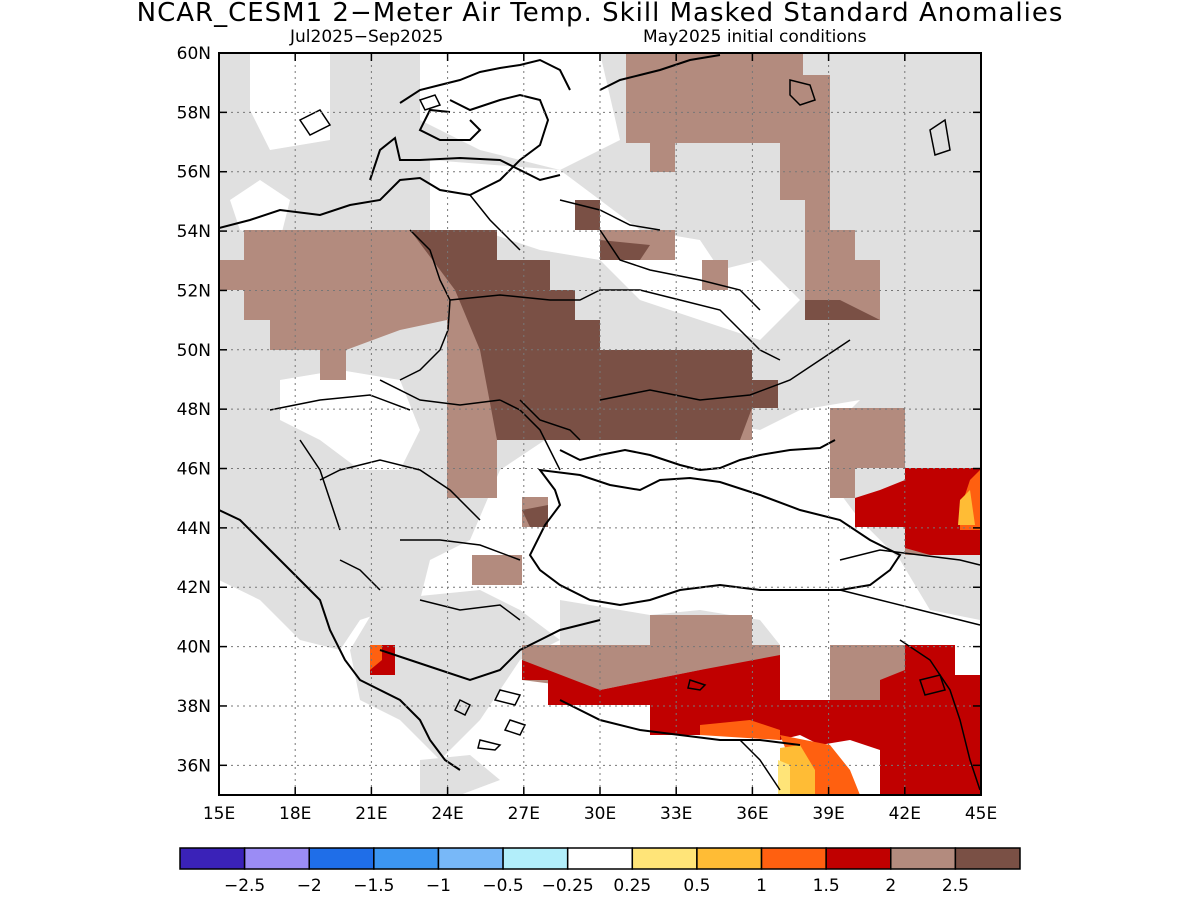  I want to click on lon-label: 39E, so click(828, 814).